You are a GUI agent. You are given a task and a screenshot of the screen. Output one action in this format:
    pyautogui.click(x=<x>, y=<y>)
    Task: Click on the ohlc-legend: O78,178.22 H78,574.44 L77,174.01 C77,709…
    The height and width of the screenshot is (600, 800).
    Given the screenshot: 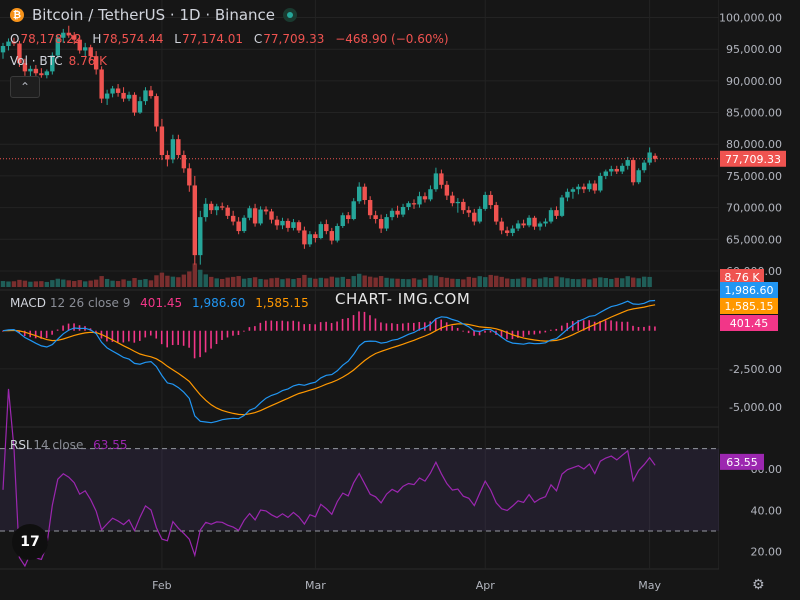 What is the action you would take?
    pyautogui.click(x=233, y=39)
    